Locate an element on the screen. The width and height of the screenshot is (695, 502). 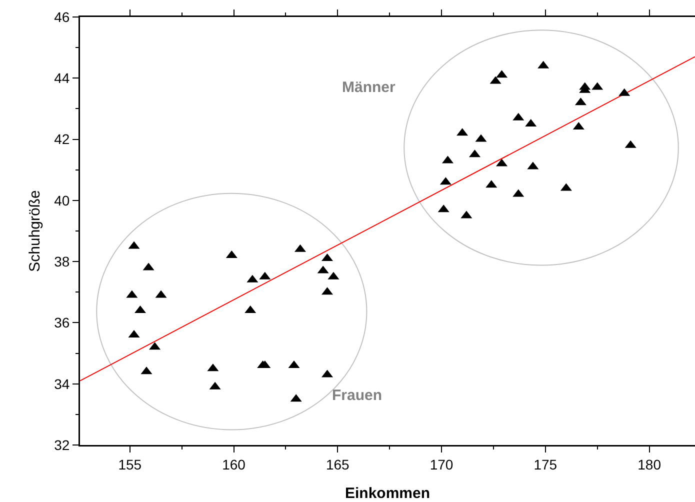
annotation: Männer is located at coordinates (369, 87).